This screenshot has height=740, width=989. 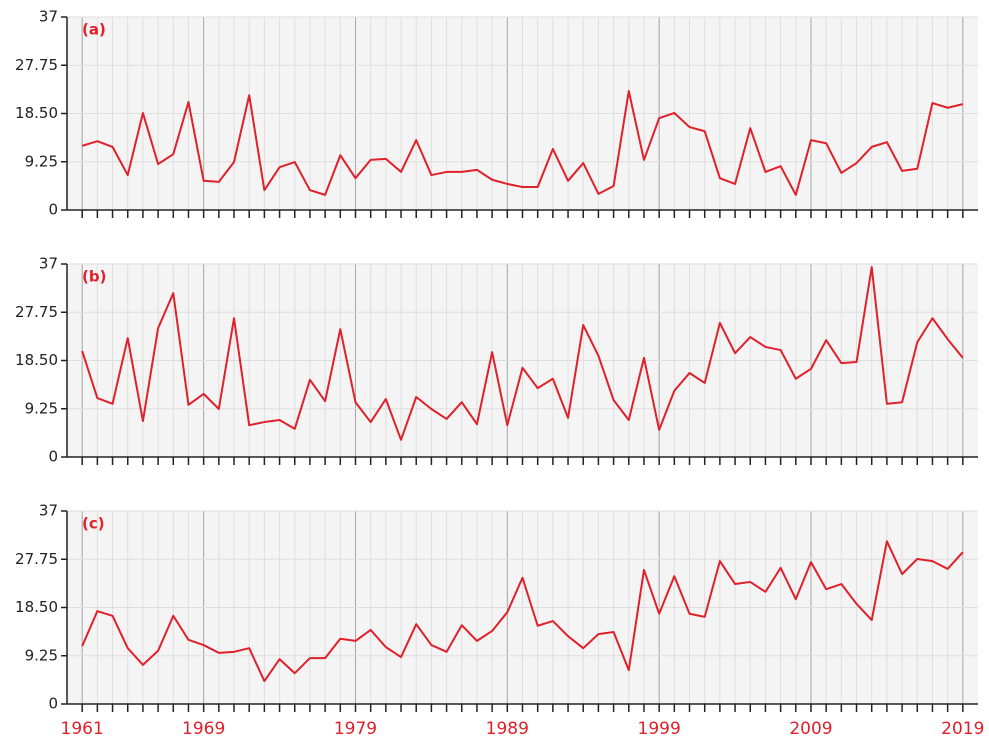 I want to click on x-tick-label: 1989, so click(x=507, y=729).